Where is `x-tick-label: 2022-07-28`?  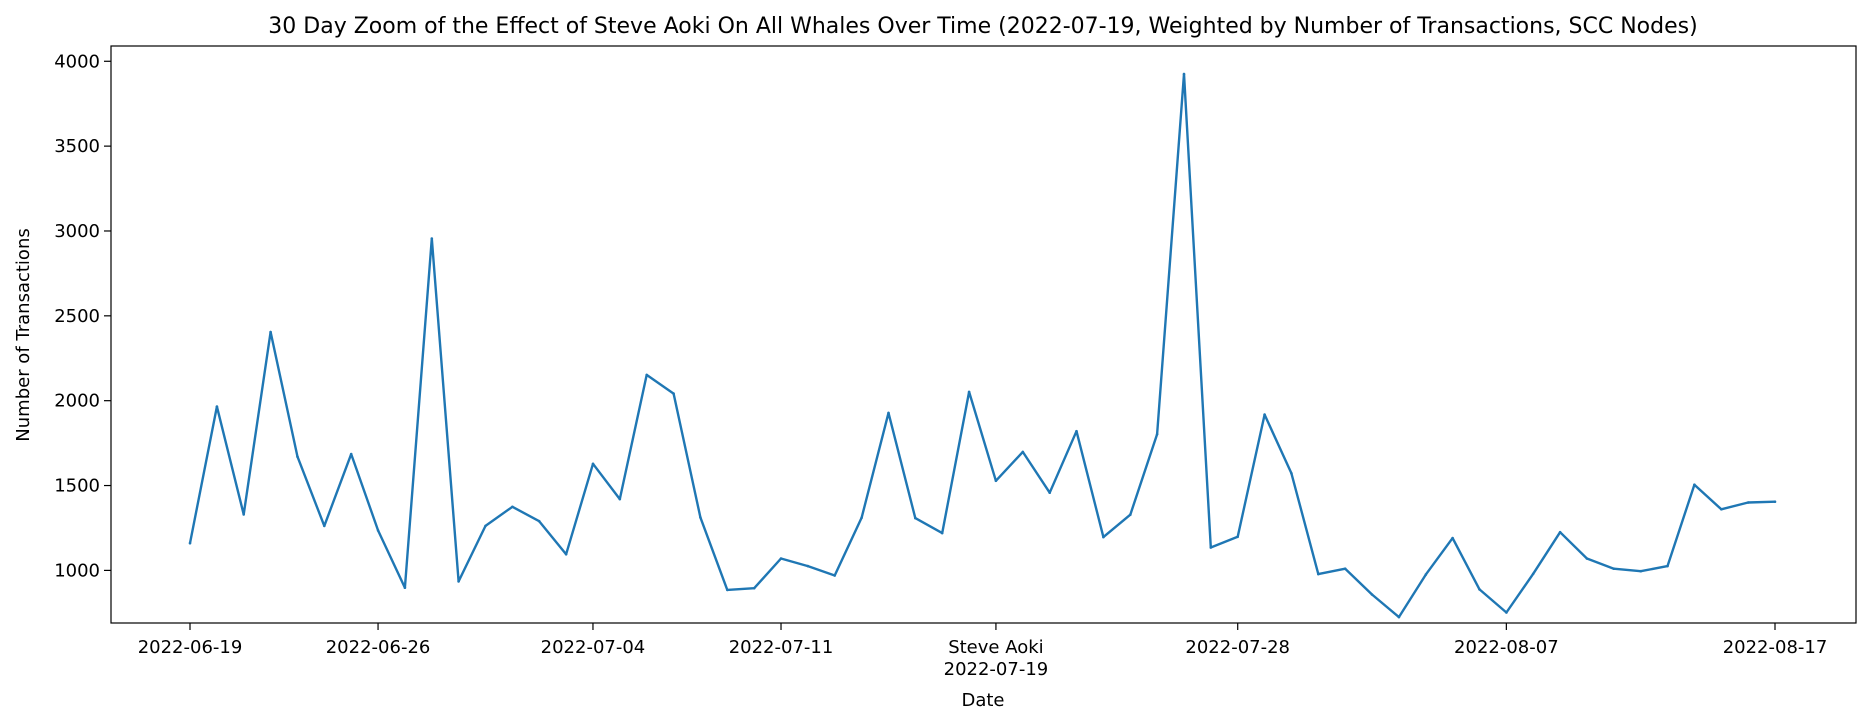
x-tick-label: 2022-07-28 is located at coordinates (1237, 647).